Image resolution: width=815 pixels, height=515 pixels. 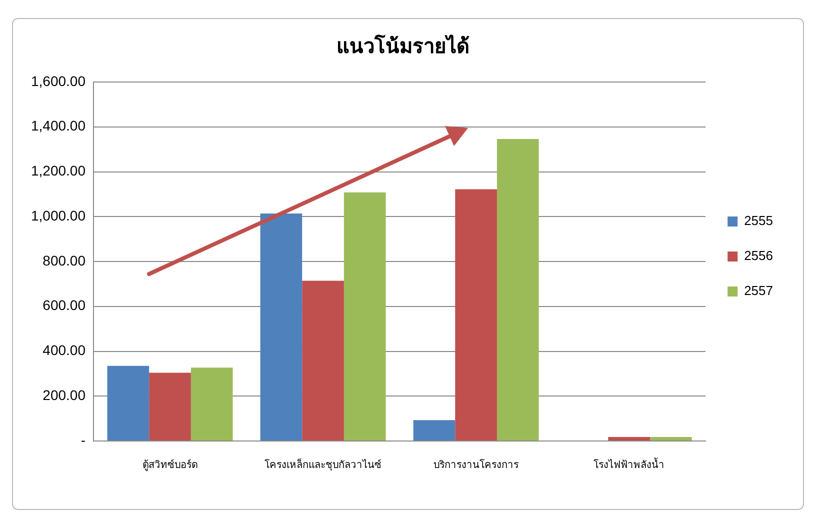 I want to click on y-tick-label: -, so click(x=83, y=440).